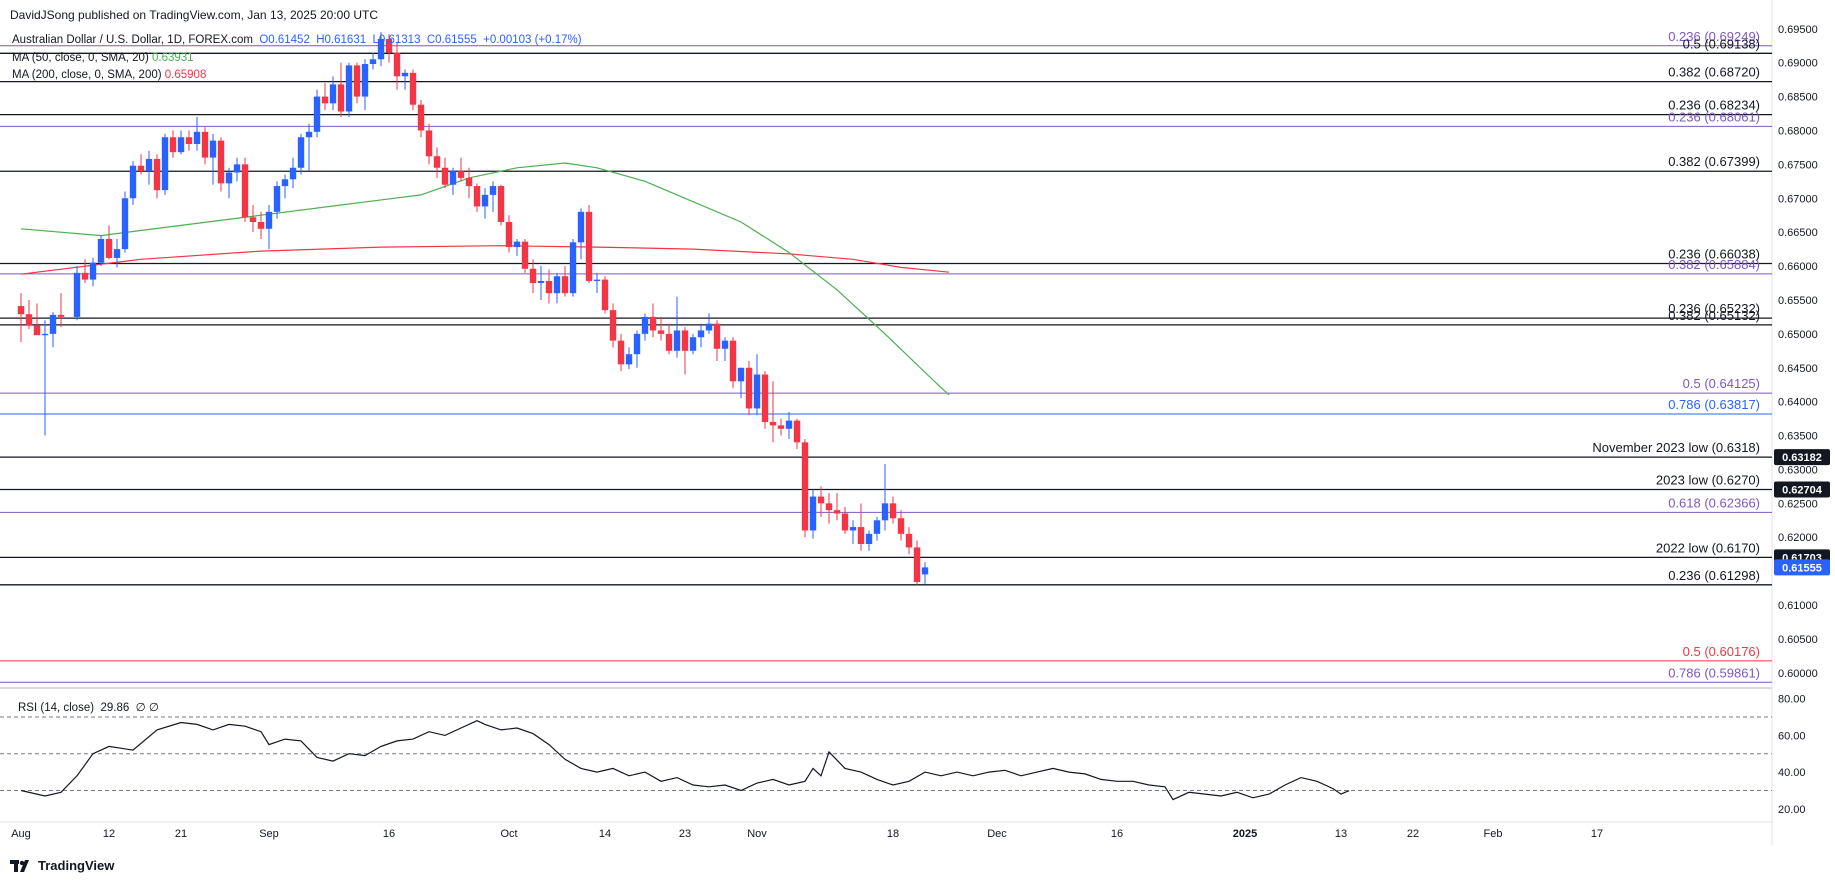 The height and width of the screenshot is (883, 1835). What do you see at coordinates (109, 75) in the screenshot?
I see `ma200-legend: MA (200, close, 0, SMA, 200) 0.65908` at bounding box center [109, 75].